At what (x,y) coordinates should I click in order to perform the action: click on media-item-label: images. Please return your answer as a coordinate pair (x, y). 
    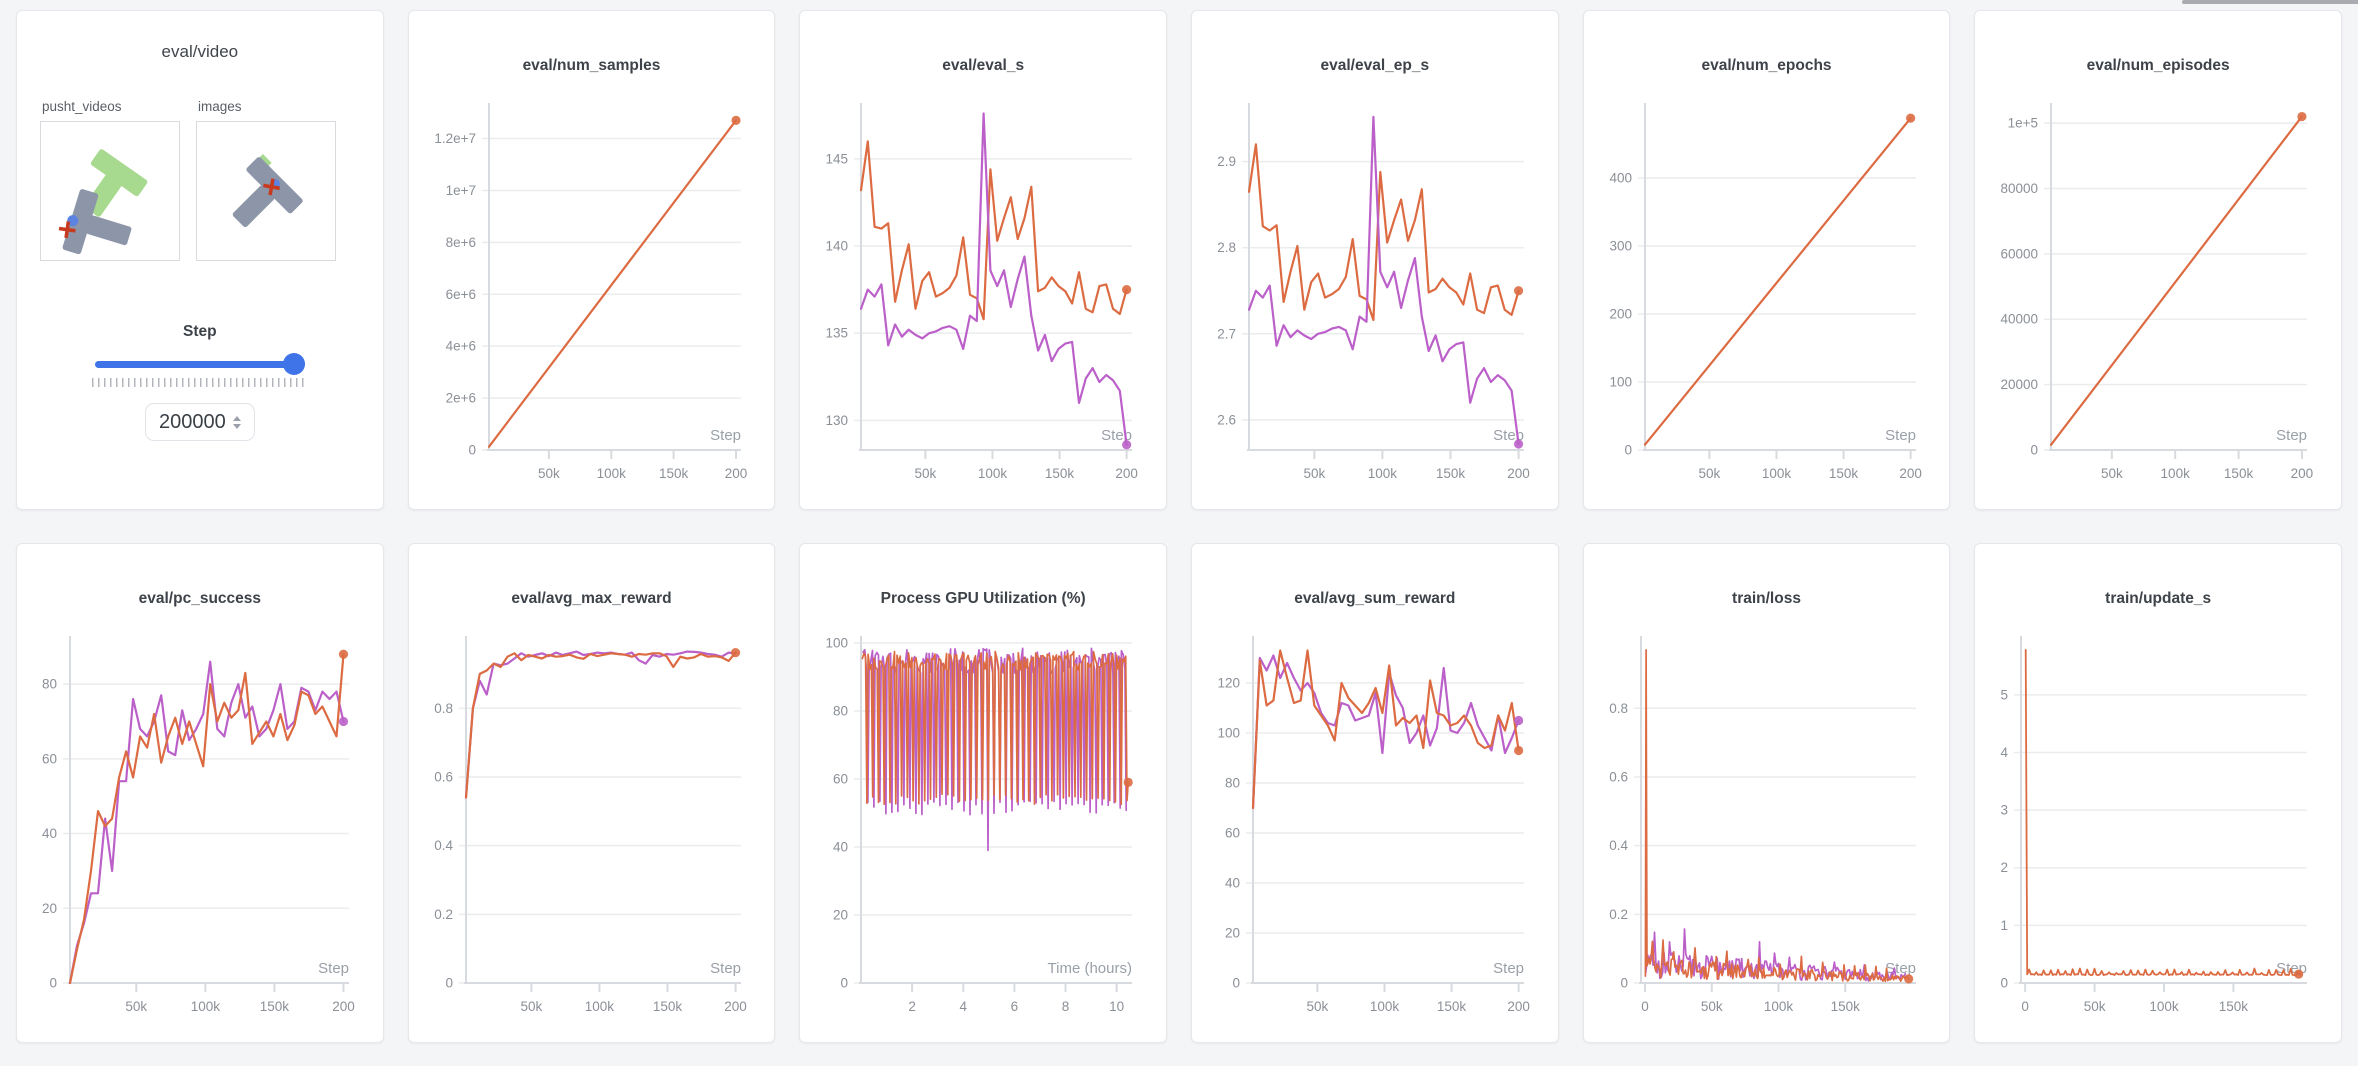
    Looking at the image, I should click on (220, 106).